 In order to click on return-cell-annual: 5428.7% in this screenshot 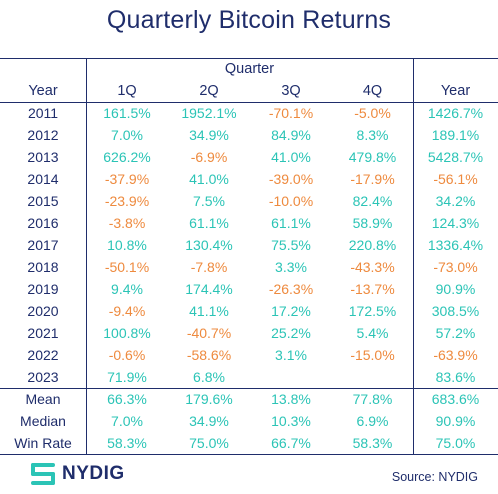, I will do `click(455, 157)`.